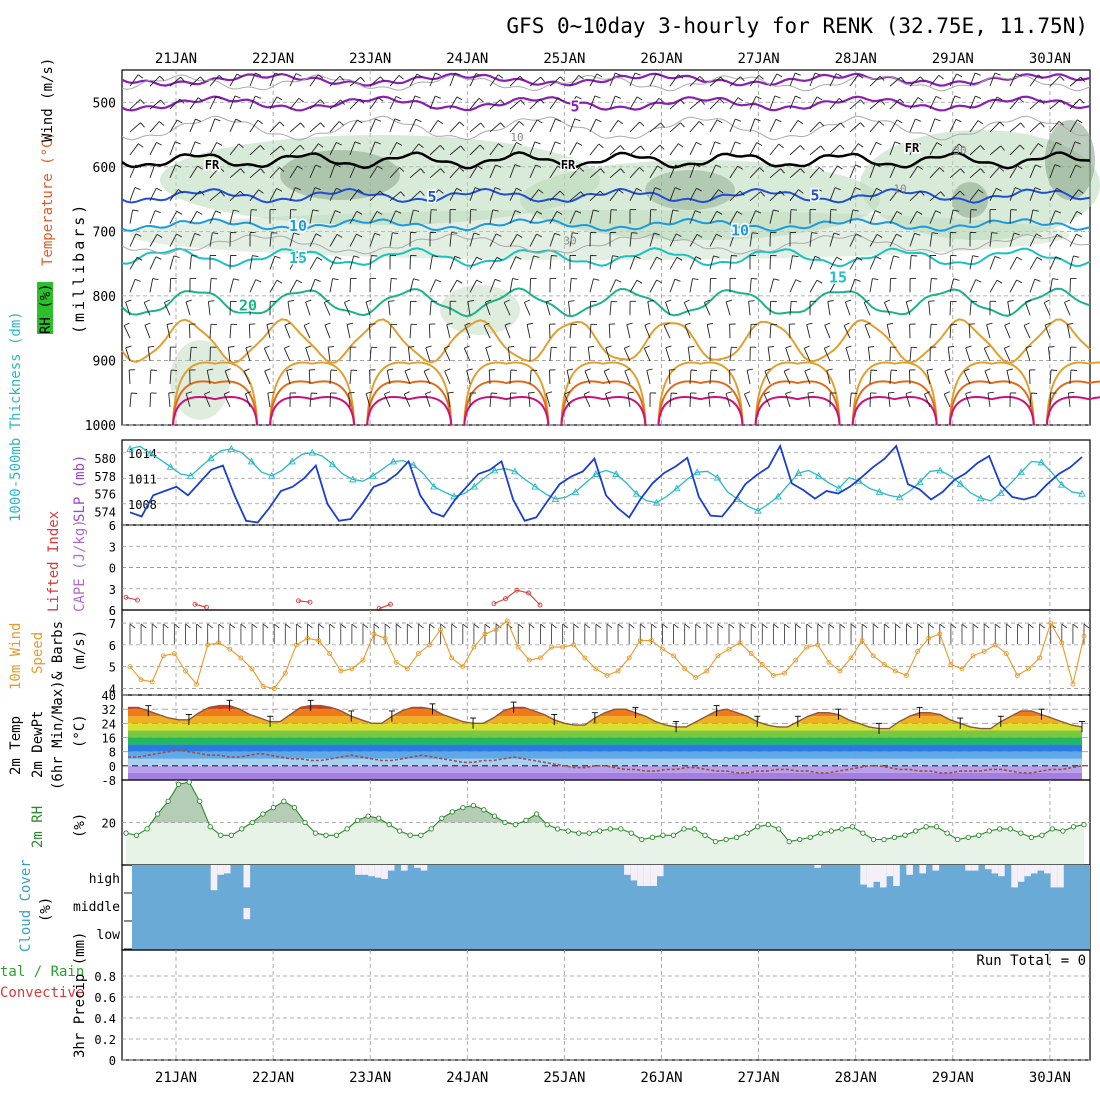  What do you see at coordinates (105, 495) in the screenshot?
I see `thickness-tick-label: 576` at bounding box center [105, 495].